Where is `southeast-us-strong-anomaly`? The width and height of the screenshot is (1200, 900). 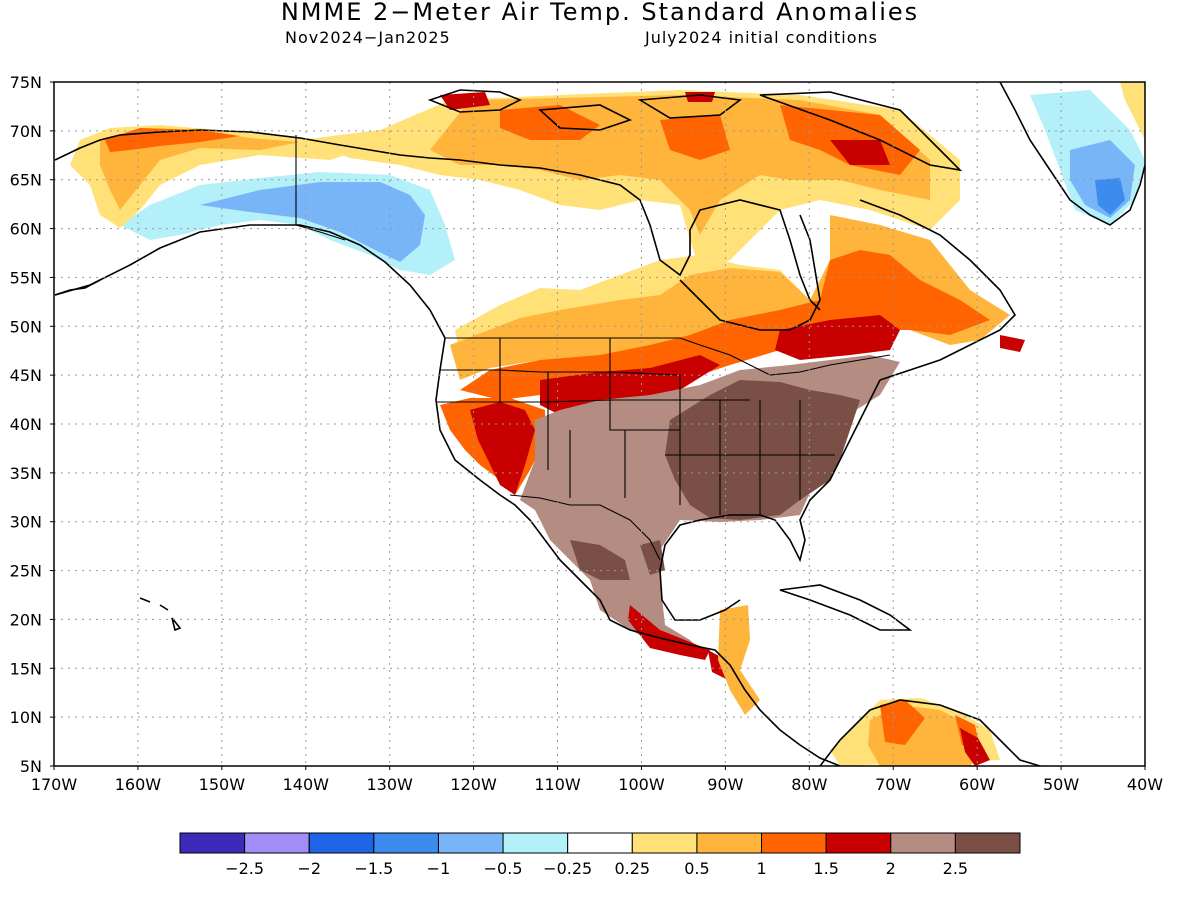
southeast-us-strong-anomaly is located at coordinates (762, 450).